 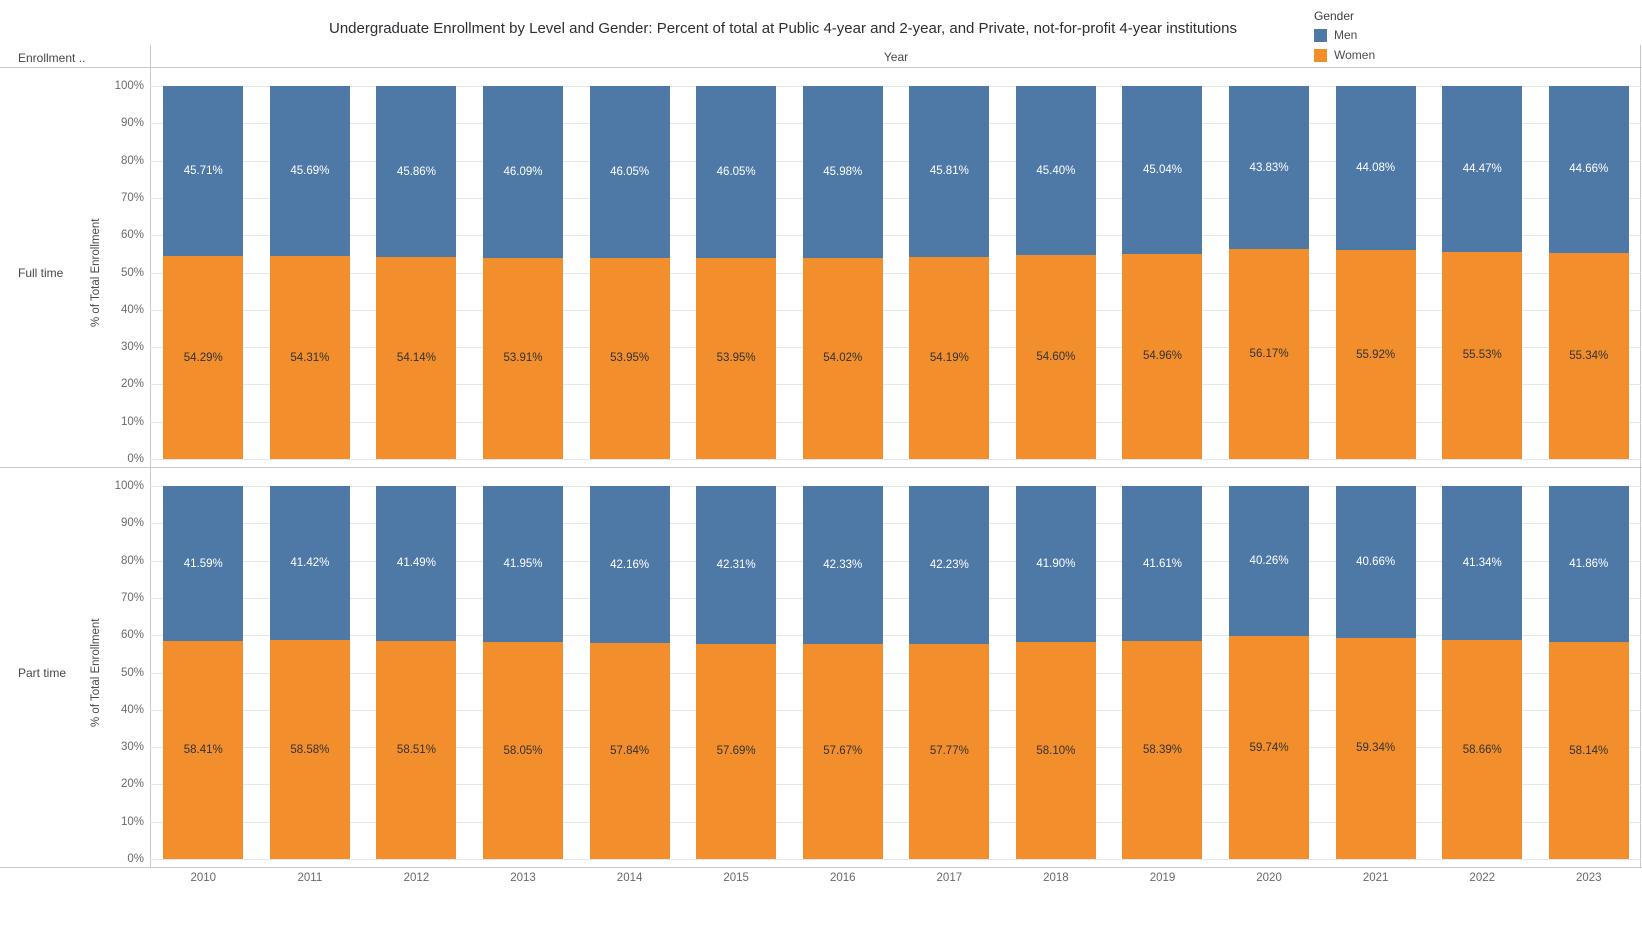 I want to click on bar-value-label: 54.02%, so click(x=843, y=358).